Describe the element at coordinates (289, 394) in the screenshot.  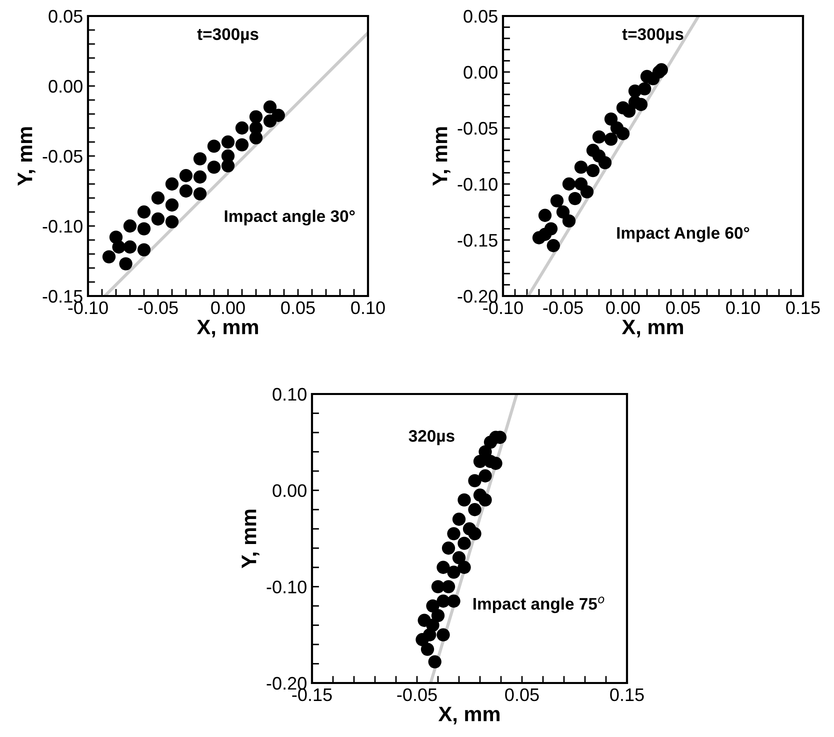
I see `y-tick-label: 0.10` at that location.